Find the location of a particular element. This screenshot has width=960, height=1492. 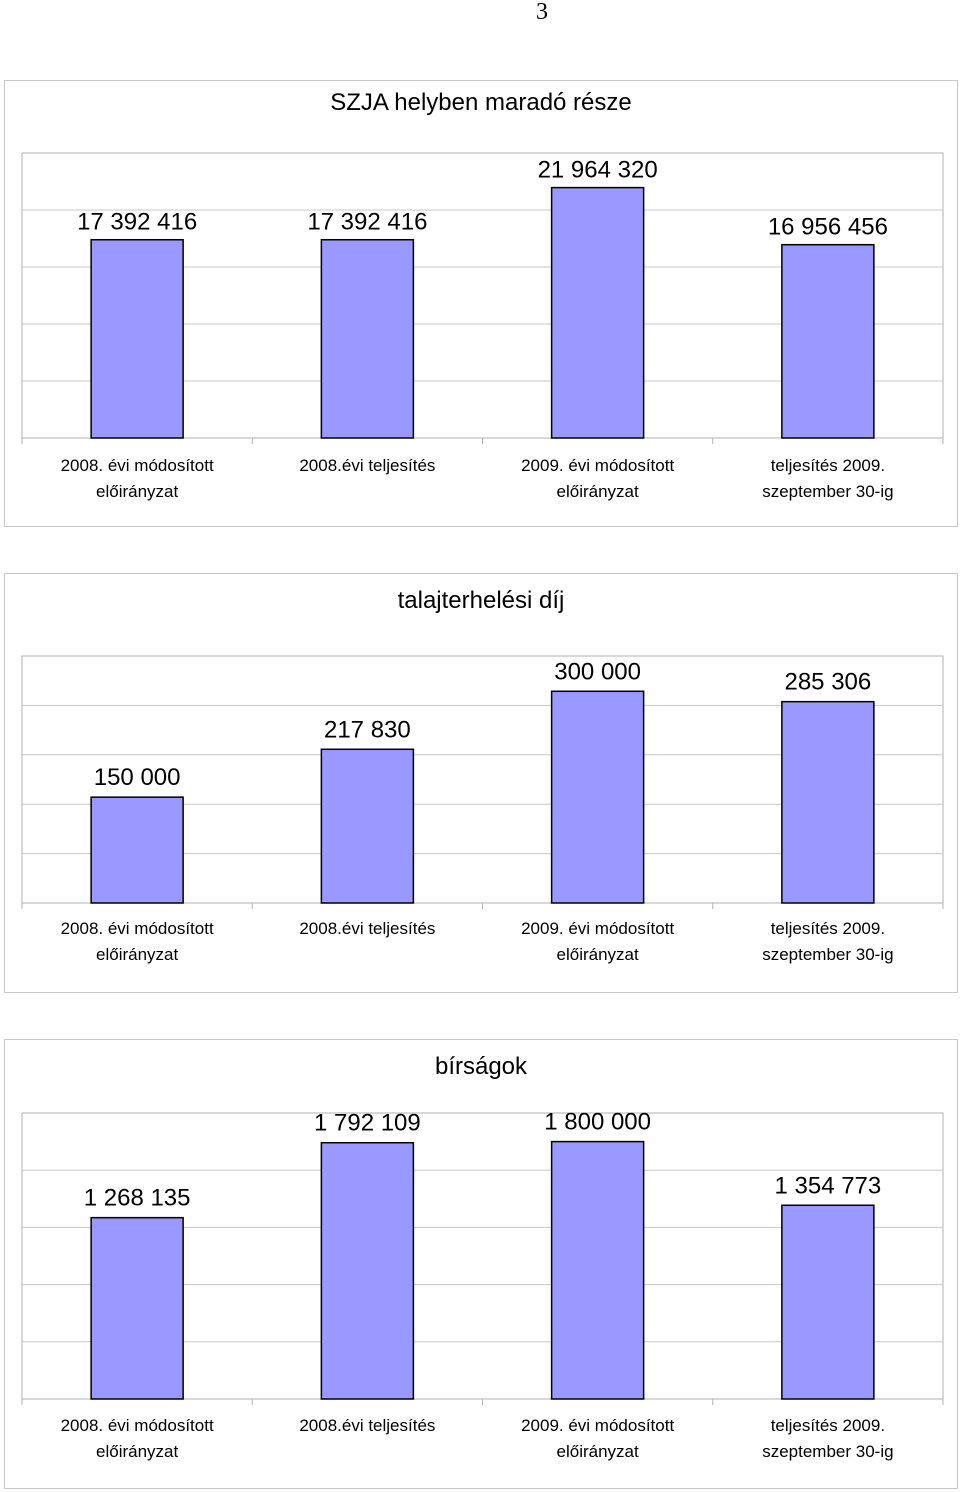

data-label: 300 000 is located at coordinates (597, 671).